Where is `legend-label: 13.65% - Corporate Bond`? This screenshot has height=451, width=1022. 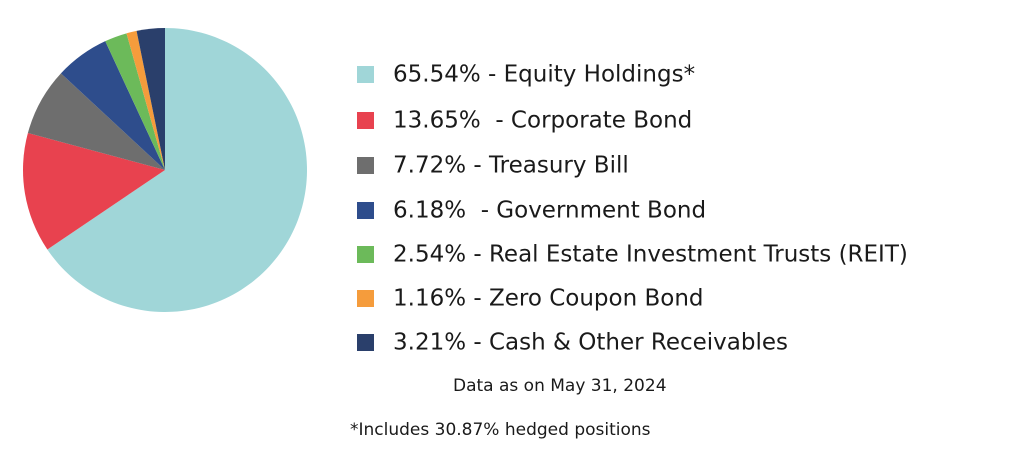 legend-label: 13.65% - Corporate Bond is located at coordinates (542, 121).